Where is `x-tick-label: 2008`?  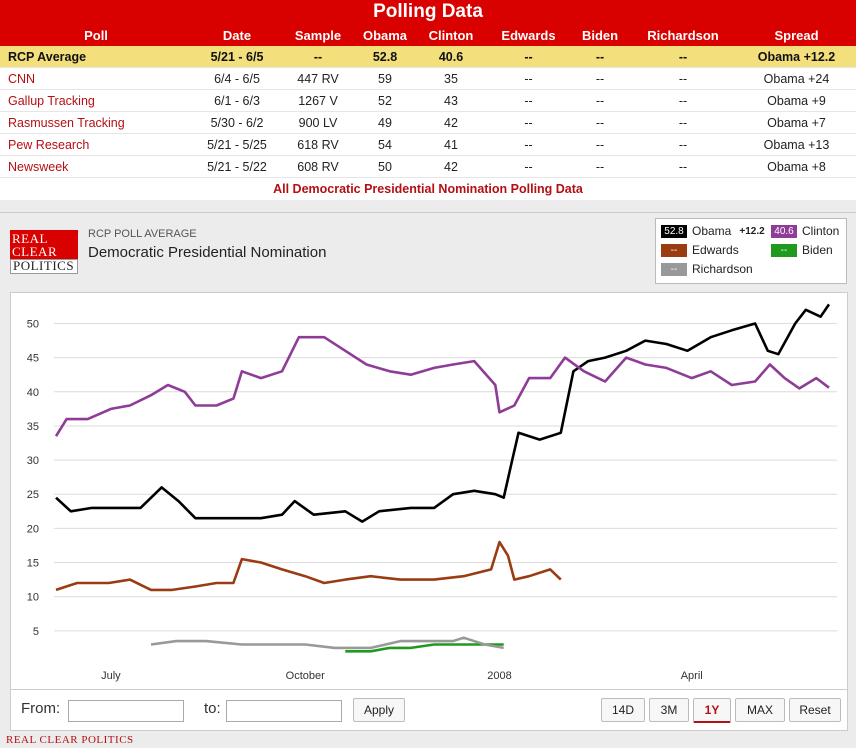
x-tick-label: 2008 is located at coordinates (499, 676).